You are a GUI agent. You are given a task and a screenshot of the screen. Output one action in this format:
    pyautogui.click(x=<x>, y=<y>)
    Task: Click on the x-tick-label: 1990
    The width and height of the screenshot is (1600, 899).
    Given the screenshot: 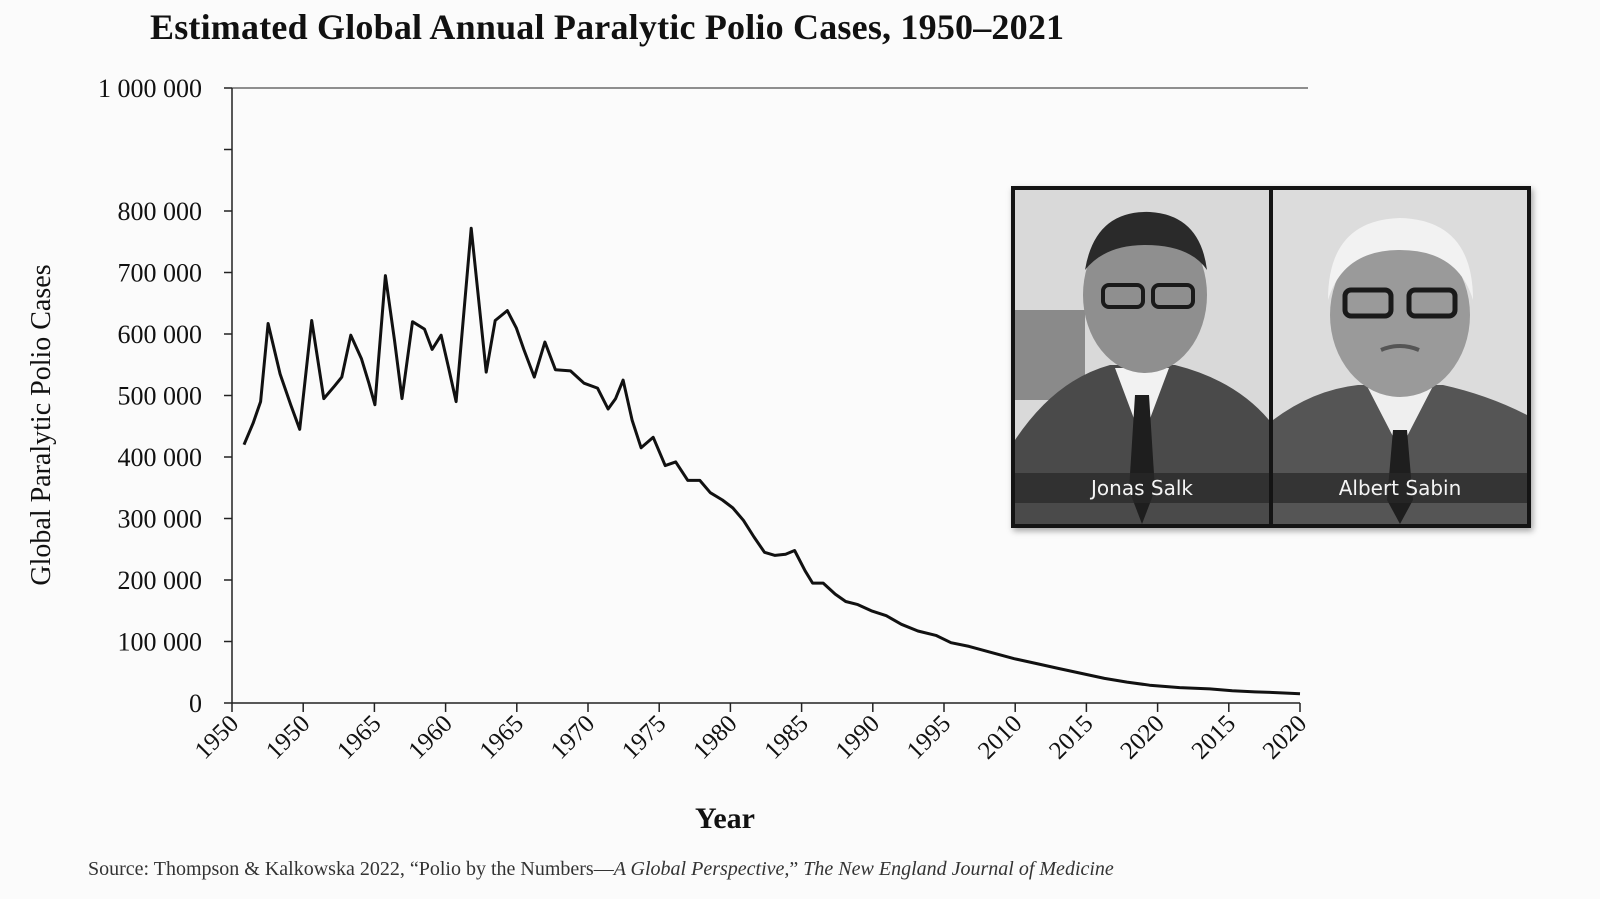 What is the action you would take?
    pyautogui.click(x=858, y=737)
    